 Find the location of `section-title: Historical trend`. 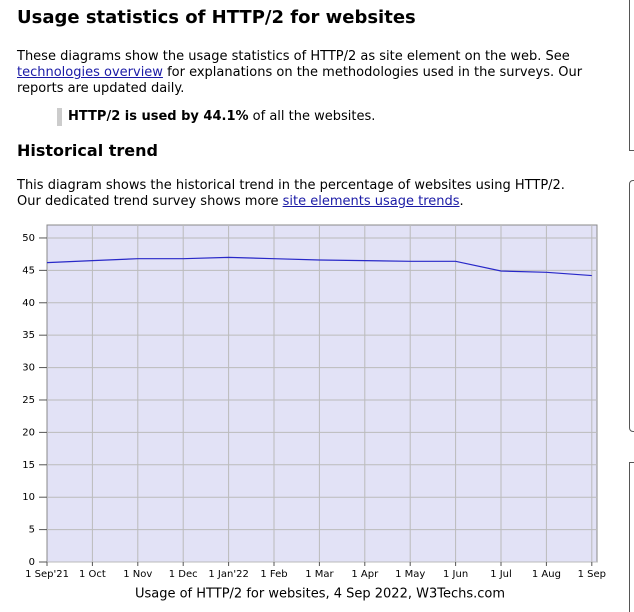

section-title: Historical trend is located at coordinates (87, 150).